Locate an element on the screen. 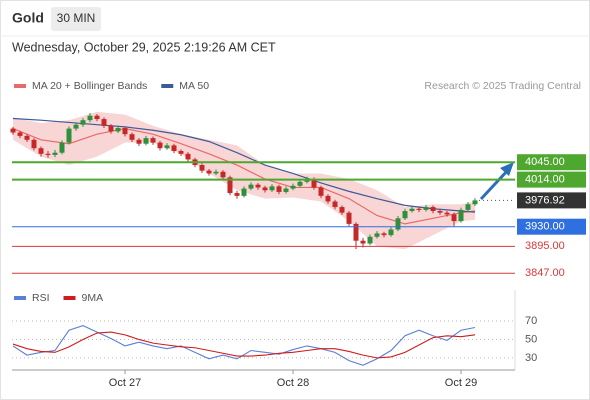 This screenshot has height=400, width=590. x-tick-label: Oct 29 is located at coordinates (461, 383).